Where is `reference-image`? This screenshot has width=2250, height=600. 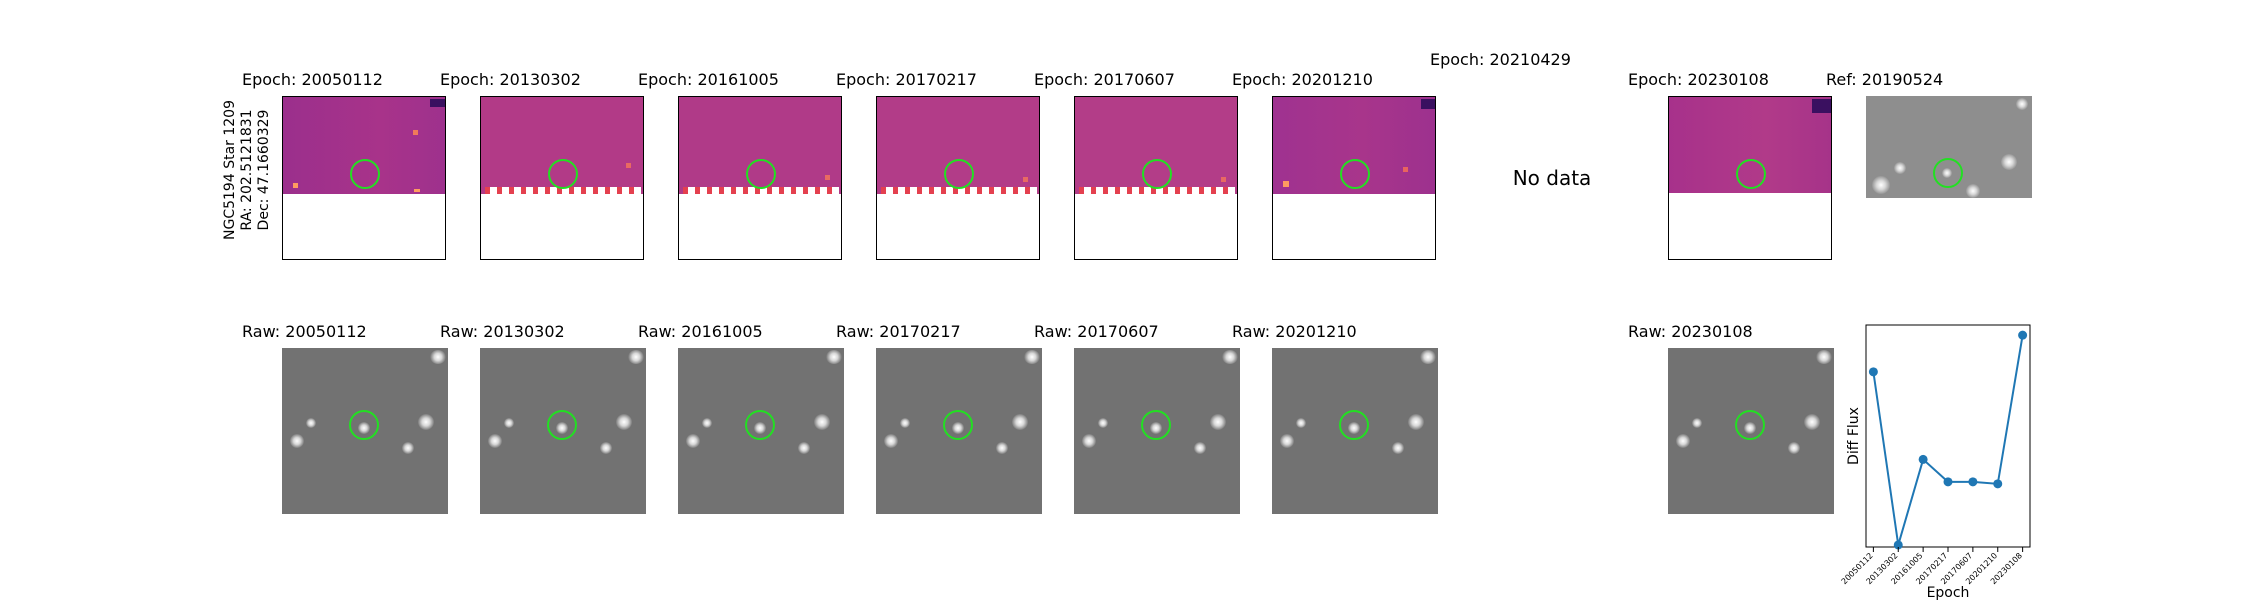
reference-image is located at coordinates (1949, 147).